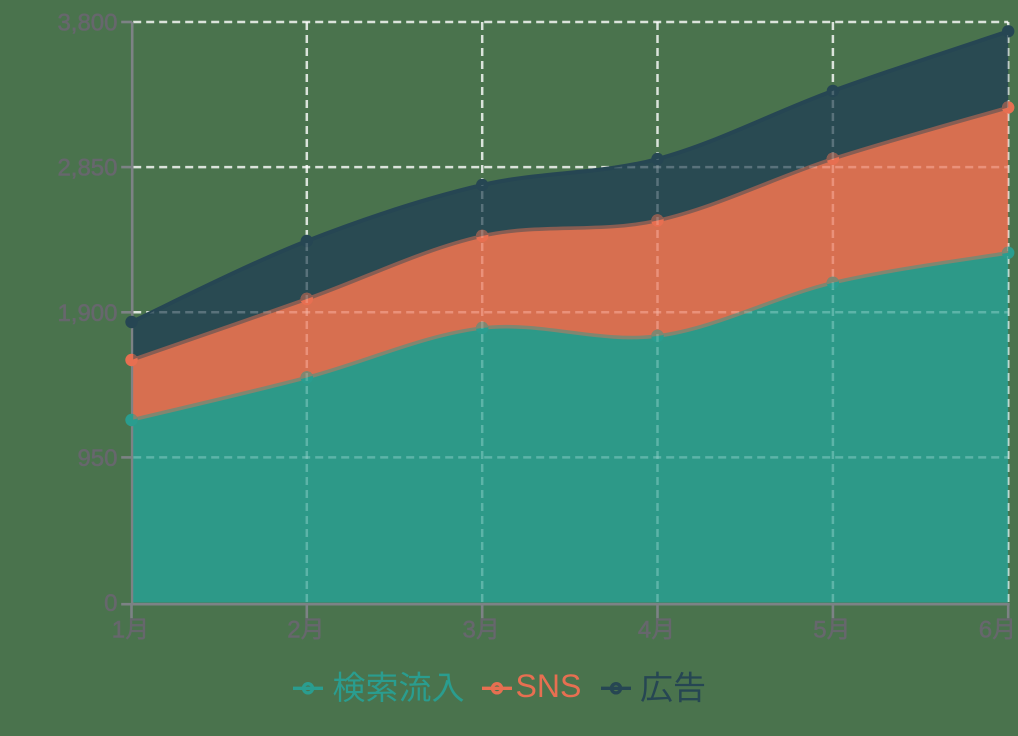 The width and height of the screenshot is (1018, 736). I want to click on svg-text: 5, so click(819, 630).